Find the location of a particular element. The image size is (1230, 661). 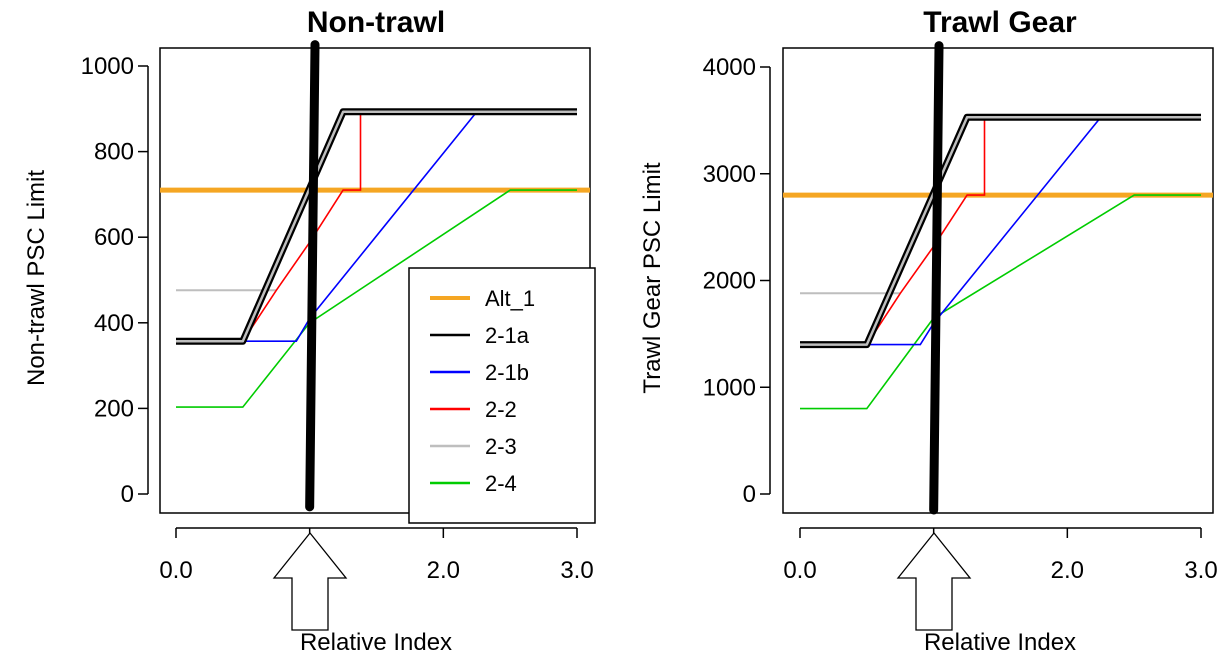

y-tick-label: 800 is located at coordinates (114, 152).